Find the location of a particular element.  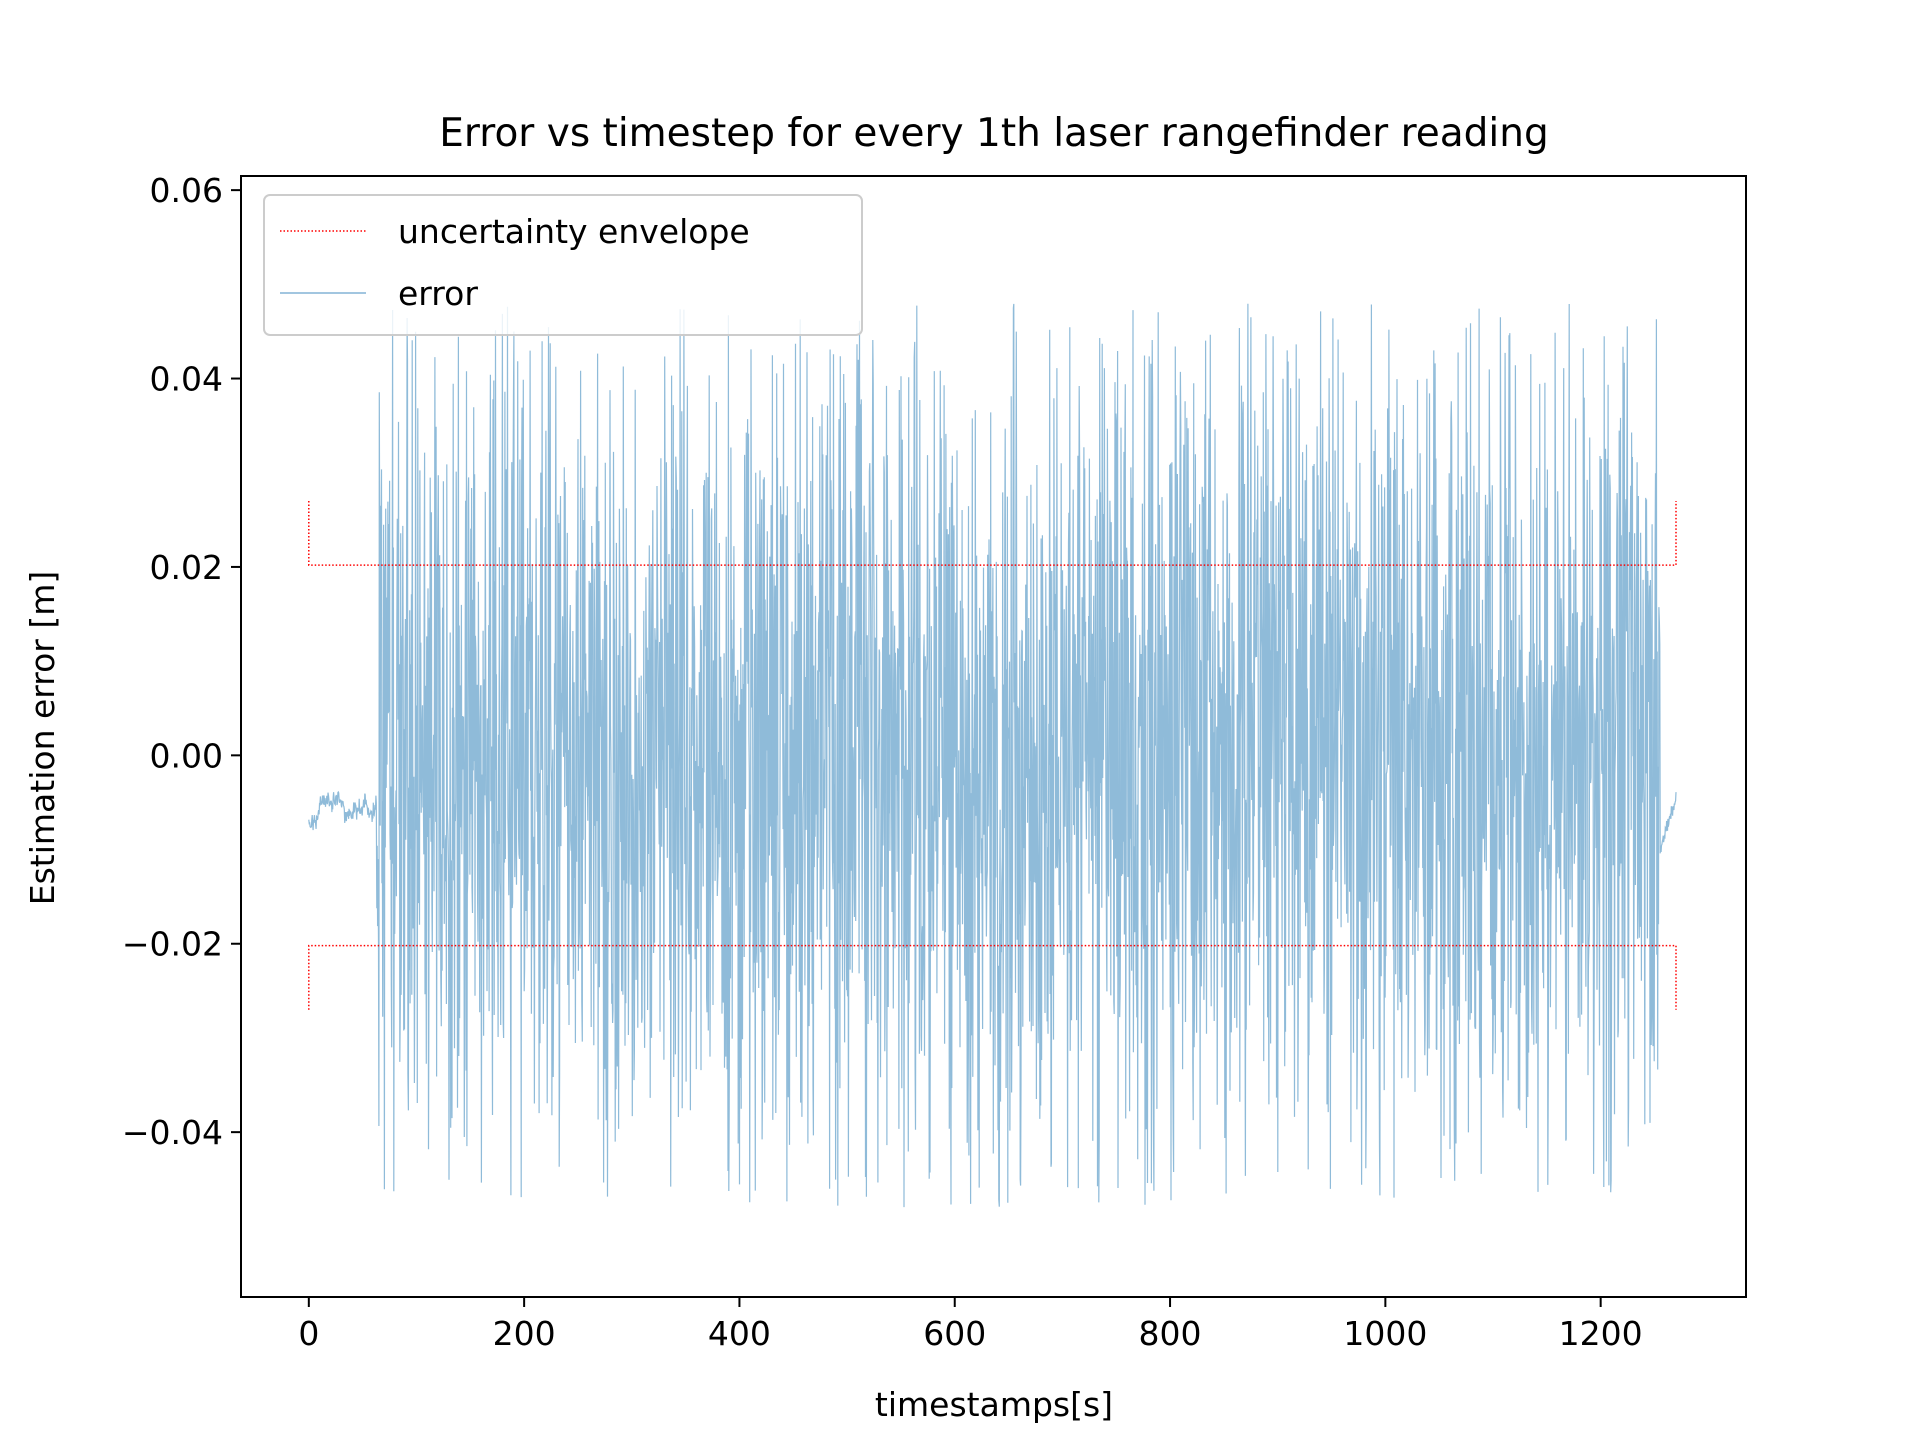

y-tick-label: 0.00 is located at coordinates (186, 755).